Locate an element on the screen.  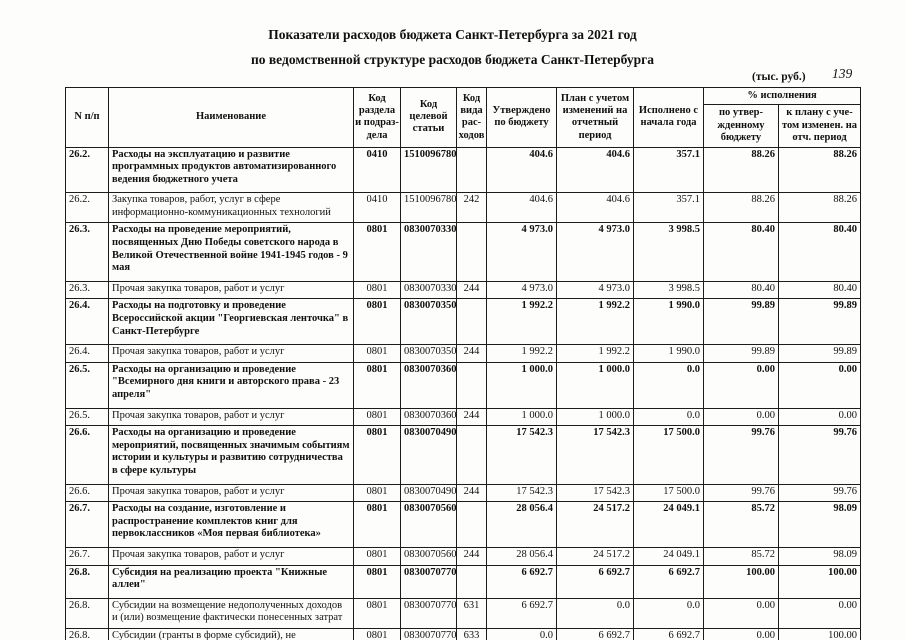
row-executed: 357.1 is located at coordinates (668, 170).